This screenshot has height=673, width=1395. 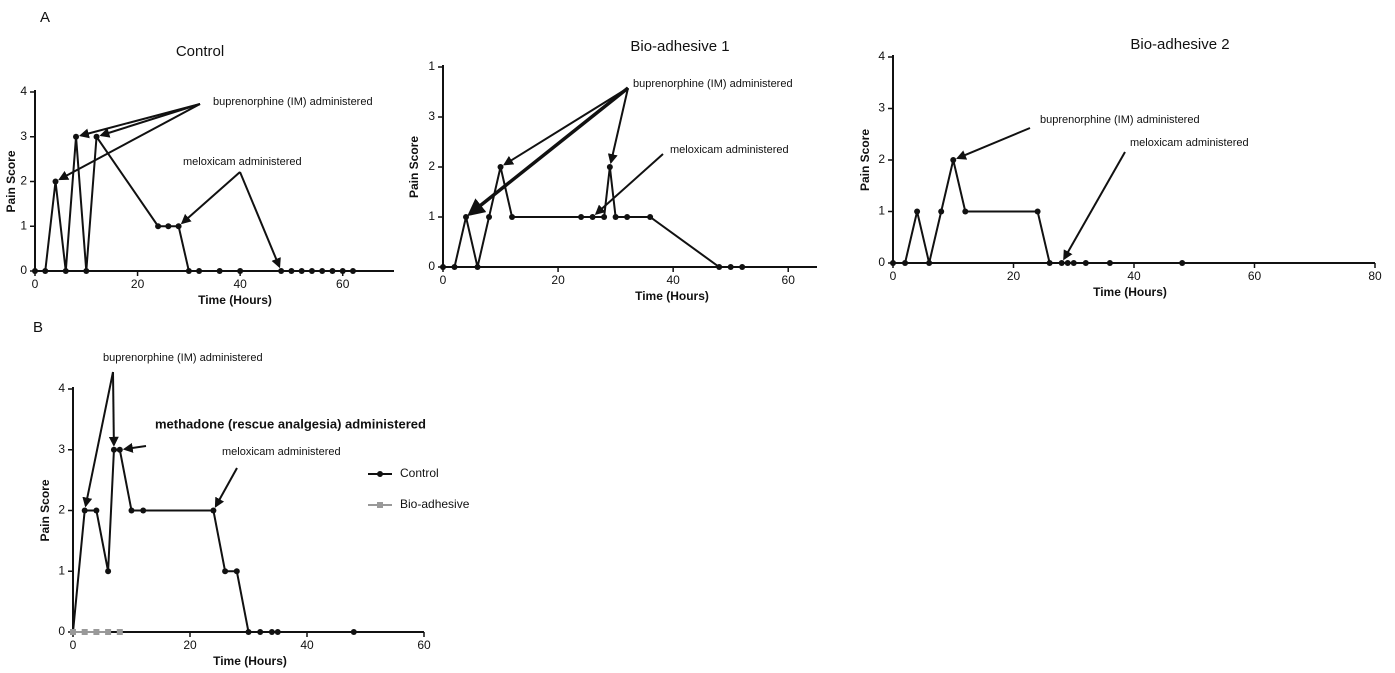 I want to click on panel-label: B, so click(x=38, y=327).